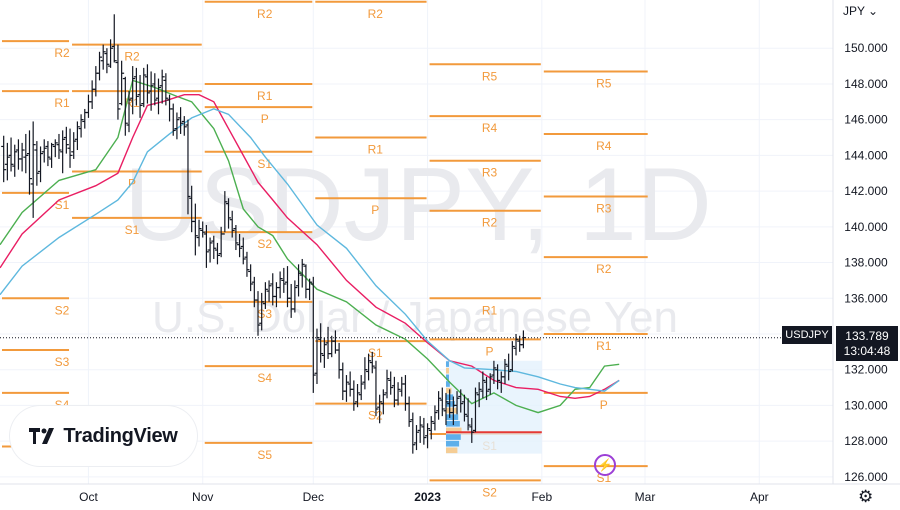 The height and width of the screenshot is (510, 900). I want to click on bar-countdown: 13:04:48, so click(867, 350).